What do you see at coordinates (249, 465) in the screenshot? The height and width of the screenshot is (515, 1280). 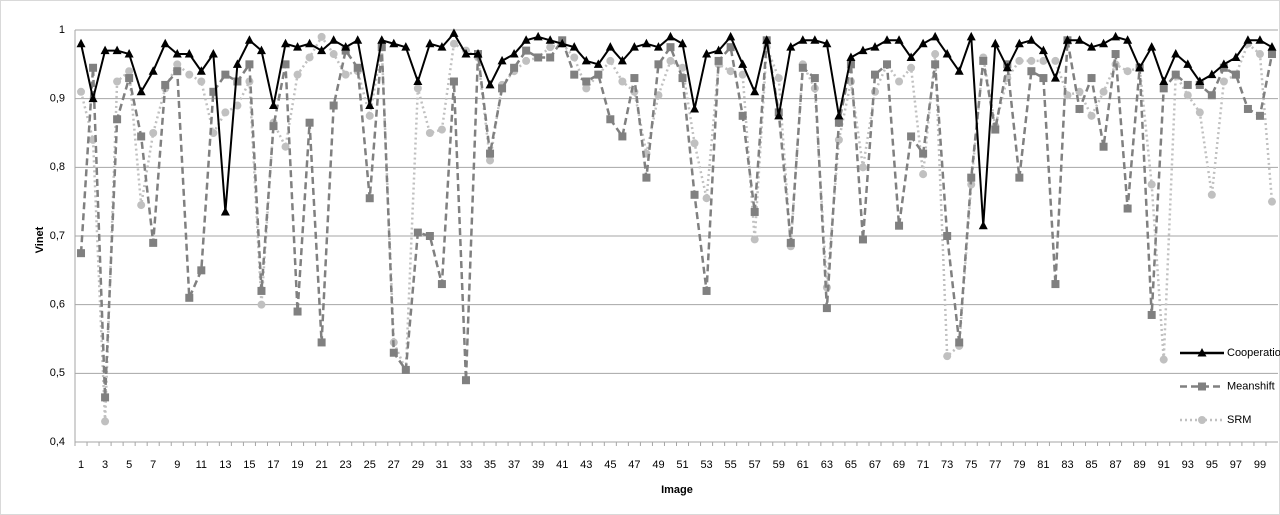 I see `x-tick-label: 15` at bounding box center [249, 465].